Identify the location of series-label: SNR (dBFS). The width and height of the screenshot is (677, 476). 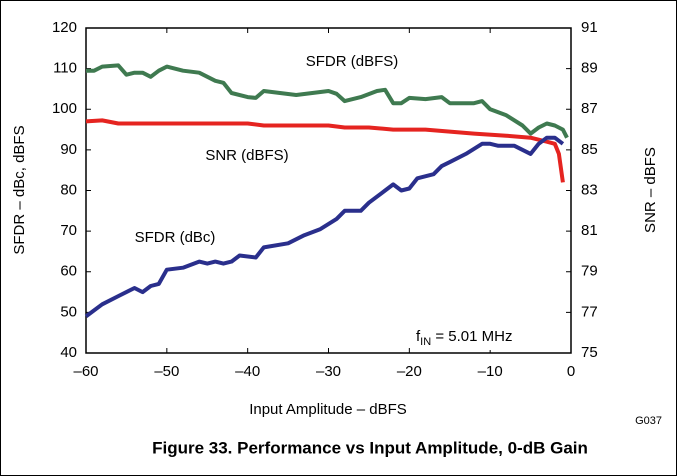
(246, 155).